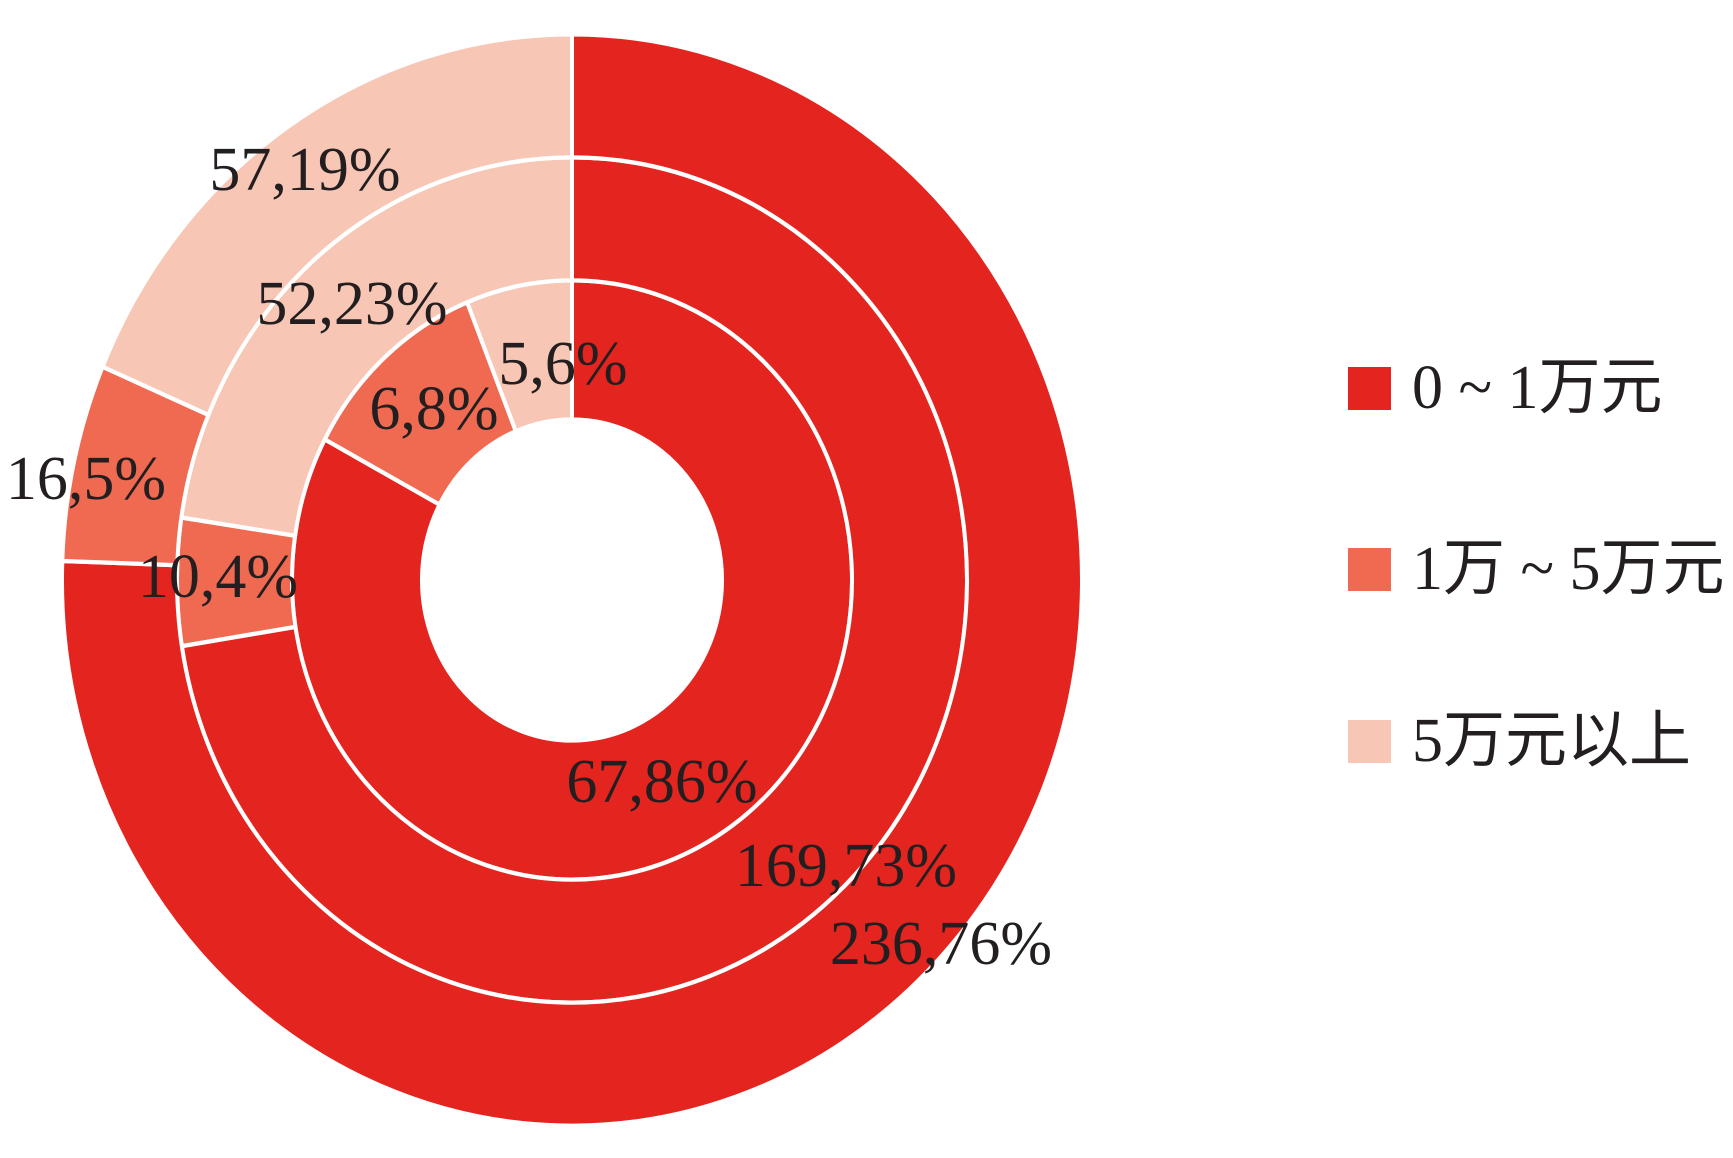  What do you see at coordinates (1537, 388) in the screenshot?
I see `legend-label: 0 ~ 1万元` at bounding box center [1537, 388].